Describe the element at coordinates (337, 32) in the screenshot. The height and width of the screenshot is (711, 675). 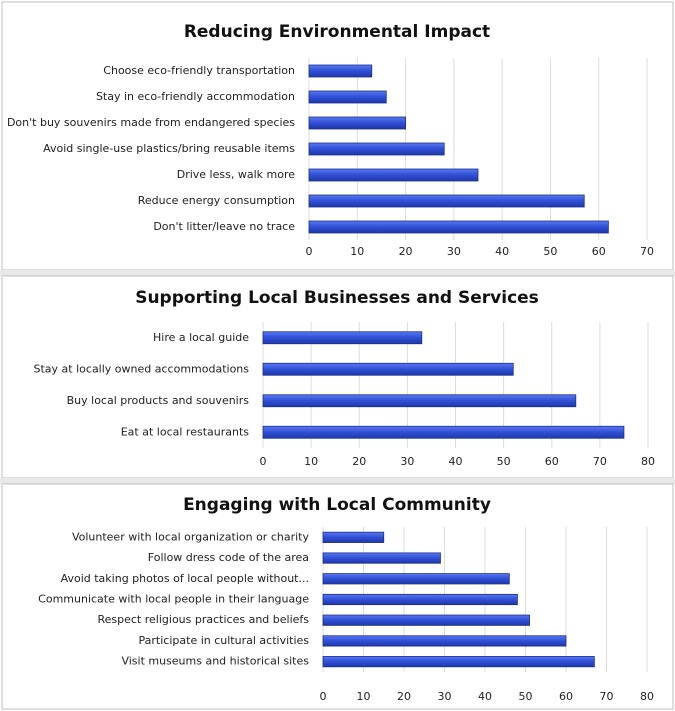
I see `chart-title: Reducing Environmental Impact` at that location.